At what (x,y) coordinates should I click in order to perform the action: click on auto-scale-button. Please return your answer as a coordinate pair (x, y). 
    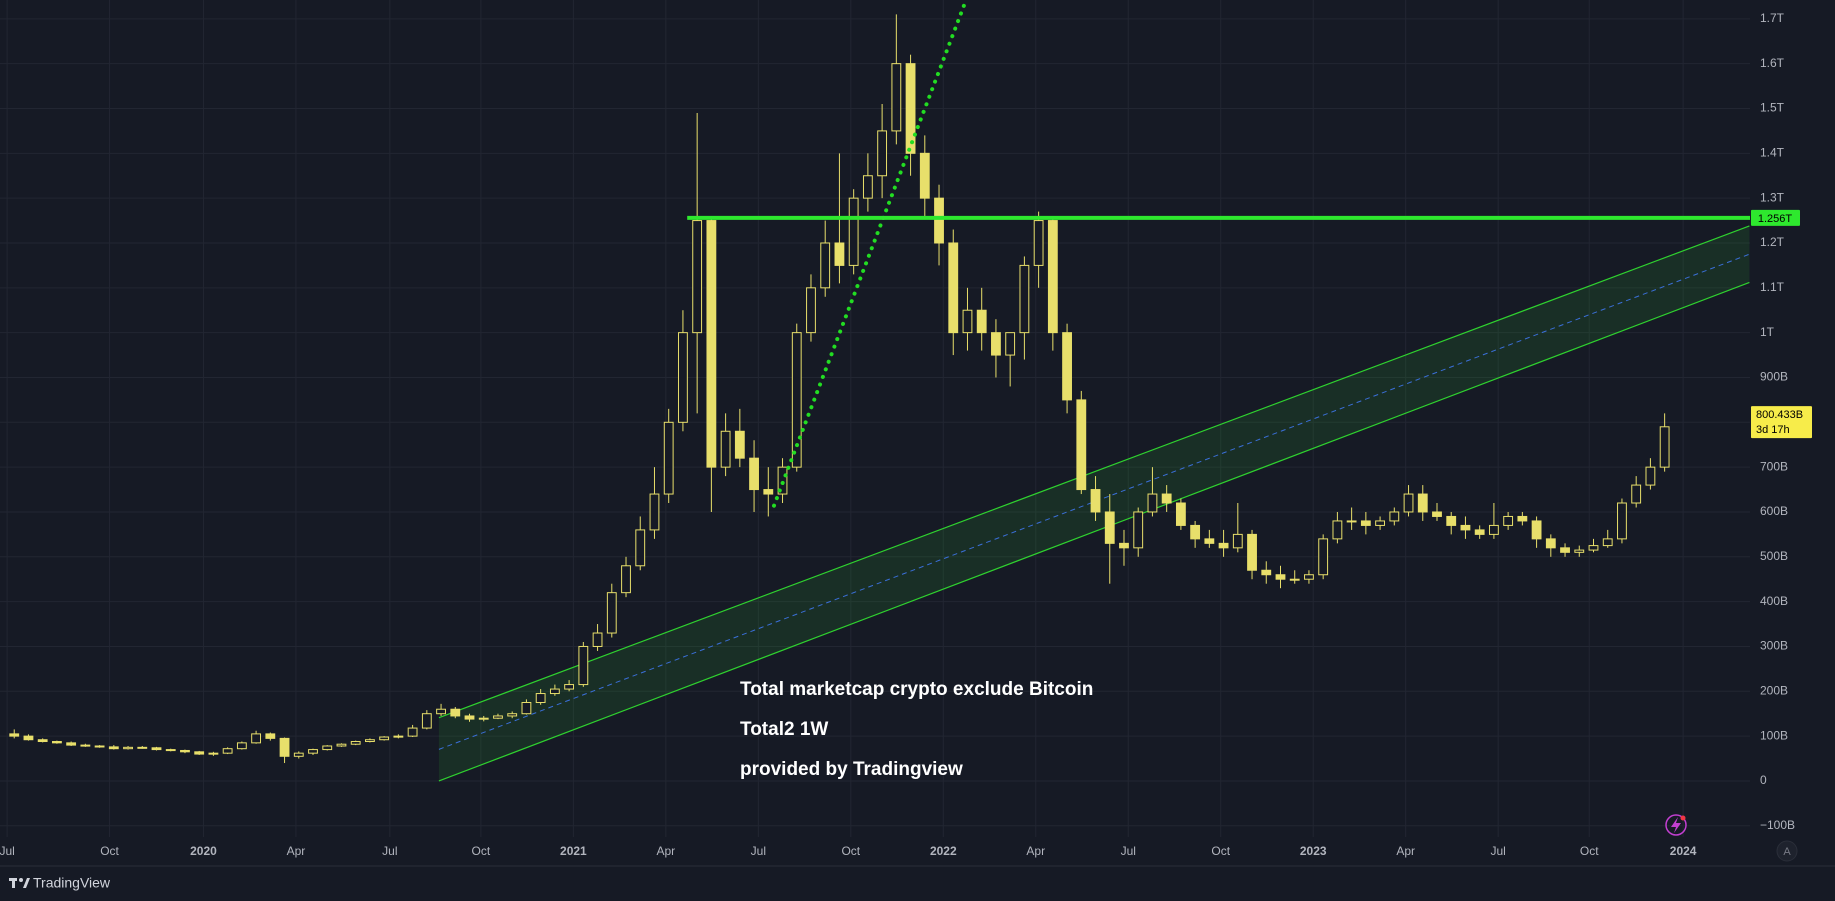
    Looking at the image, I should click on (1787, 851).